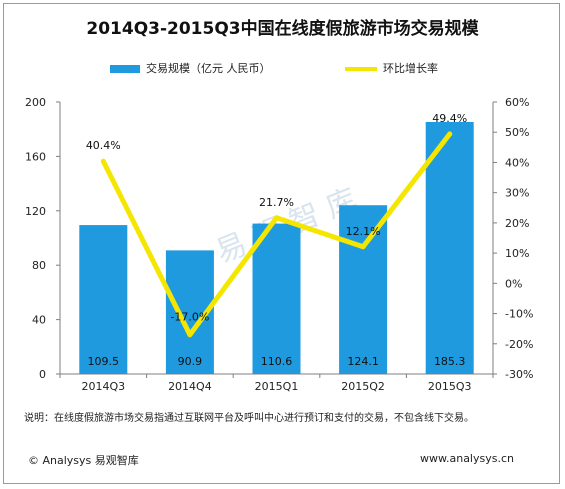 Image resolution: width=565 pixels, height=489 pixels. Describe the element at coordinates (517, 193) in the screenshot. I see `y-right-tick-label: 30%` at that location.